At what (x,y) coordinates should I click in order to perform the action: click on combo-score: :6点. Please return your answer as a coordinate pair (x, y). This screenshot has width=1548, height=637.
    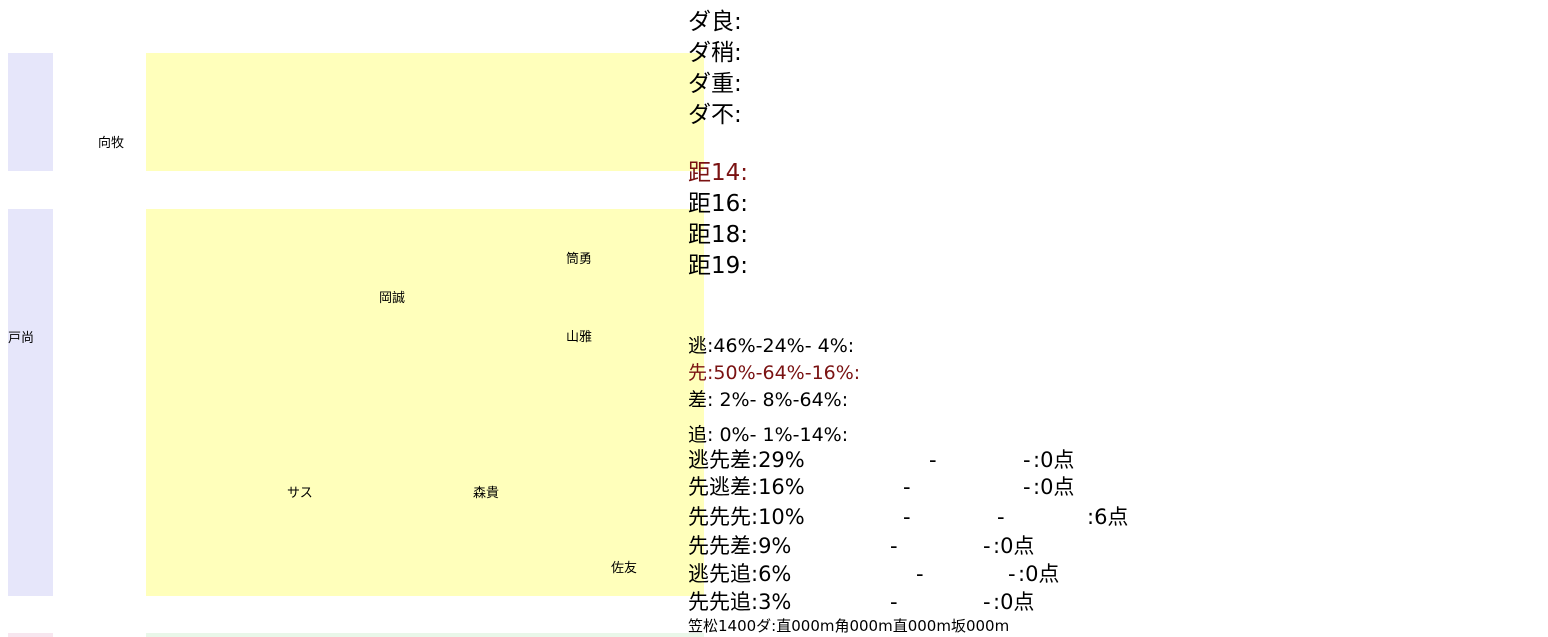
    Looking at the image, I should click on (1108, 517).